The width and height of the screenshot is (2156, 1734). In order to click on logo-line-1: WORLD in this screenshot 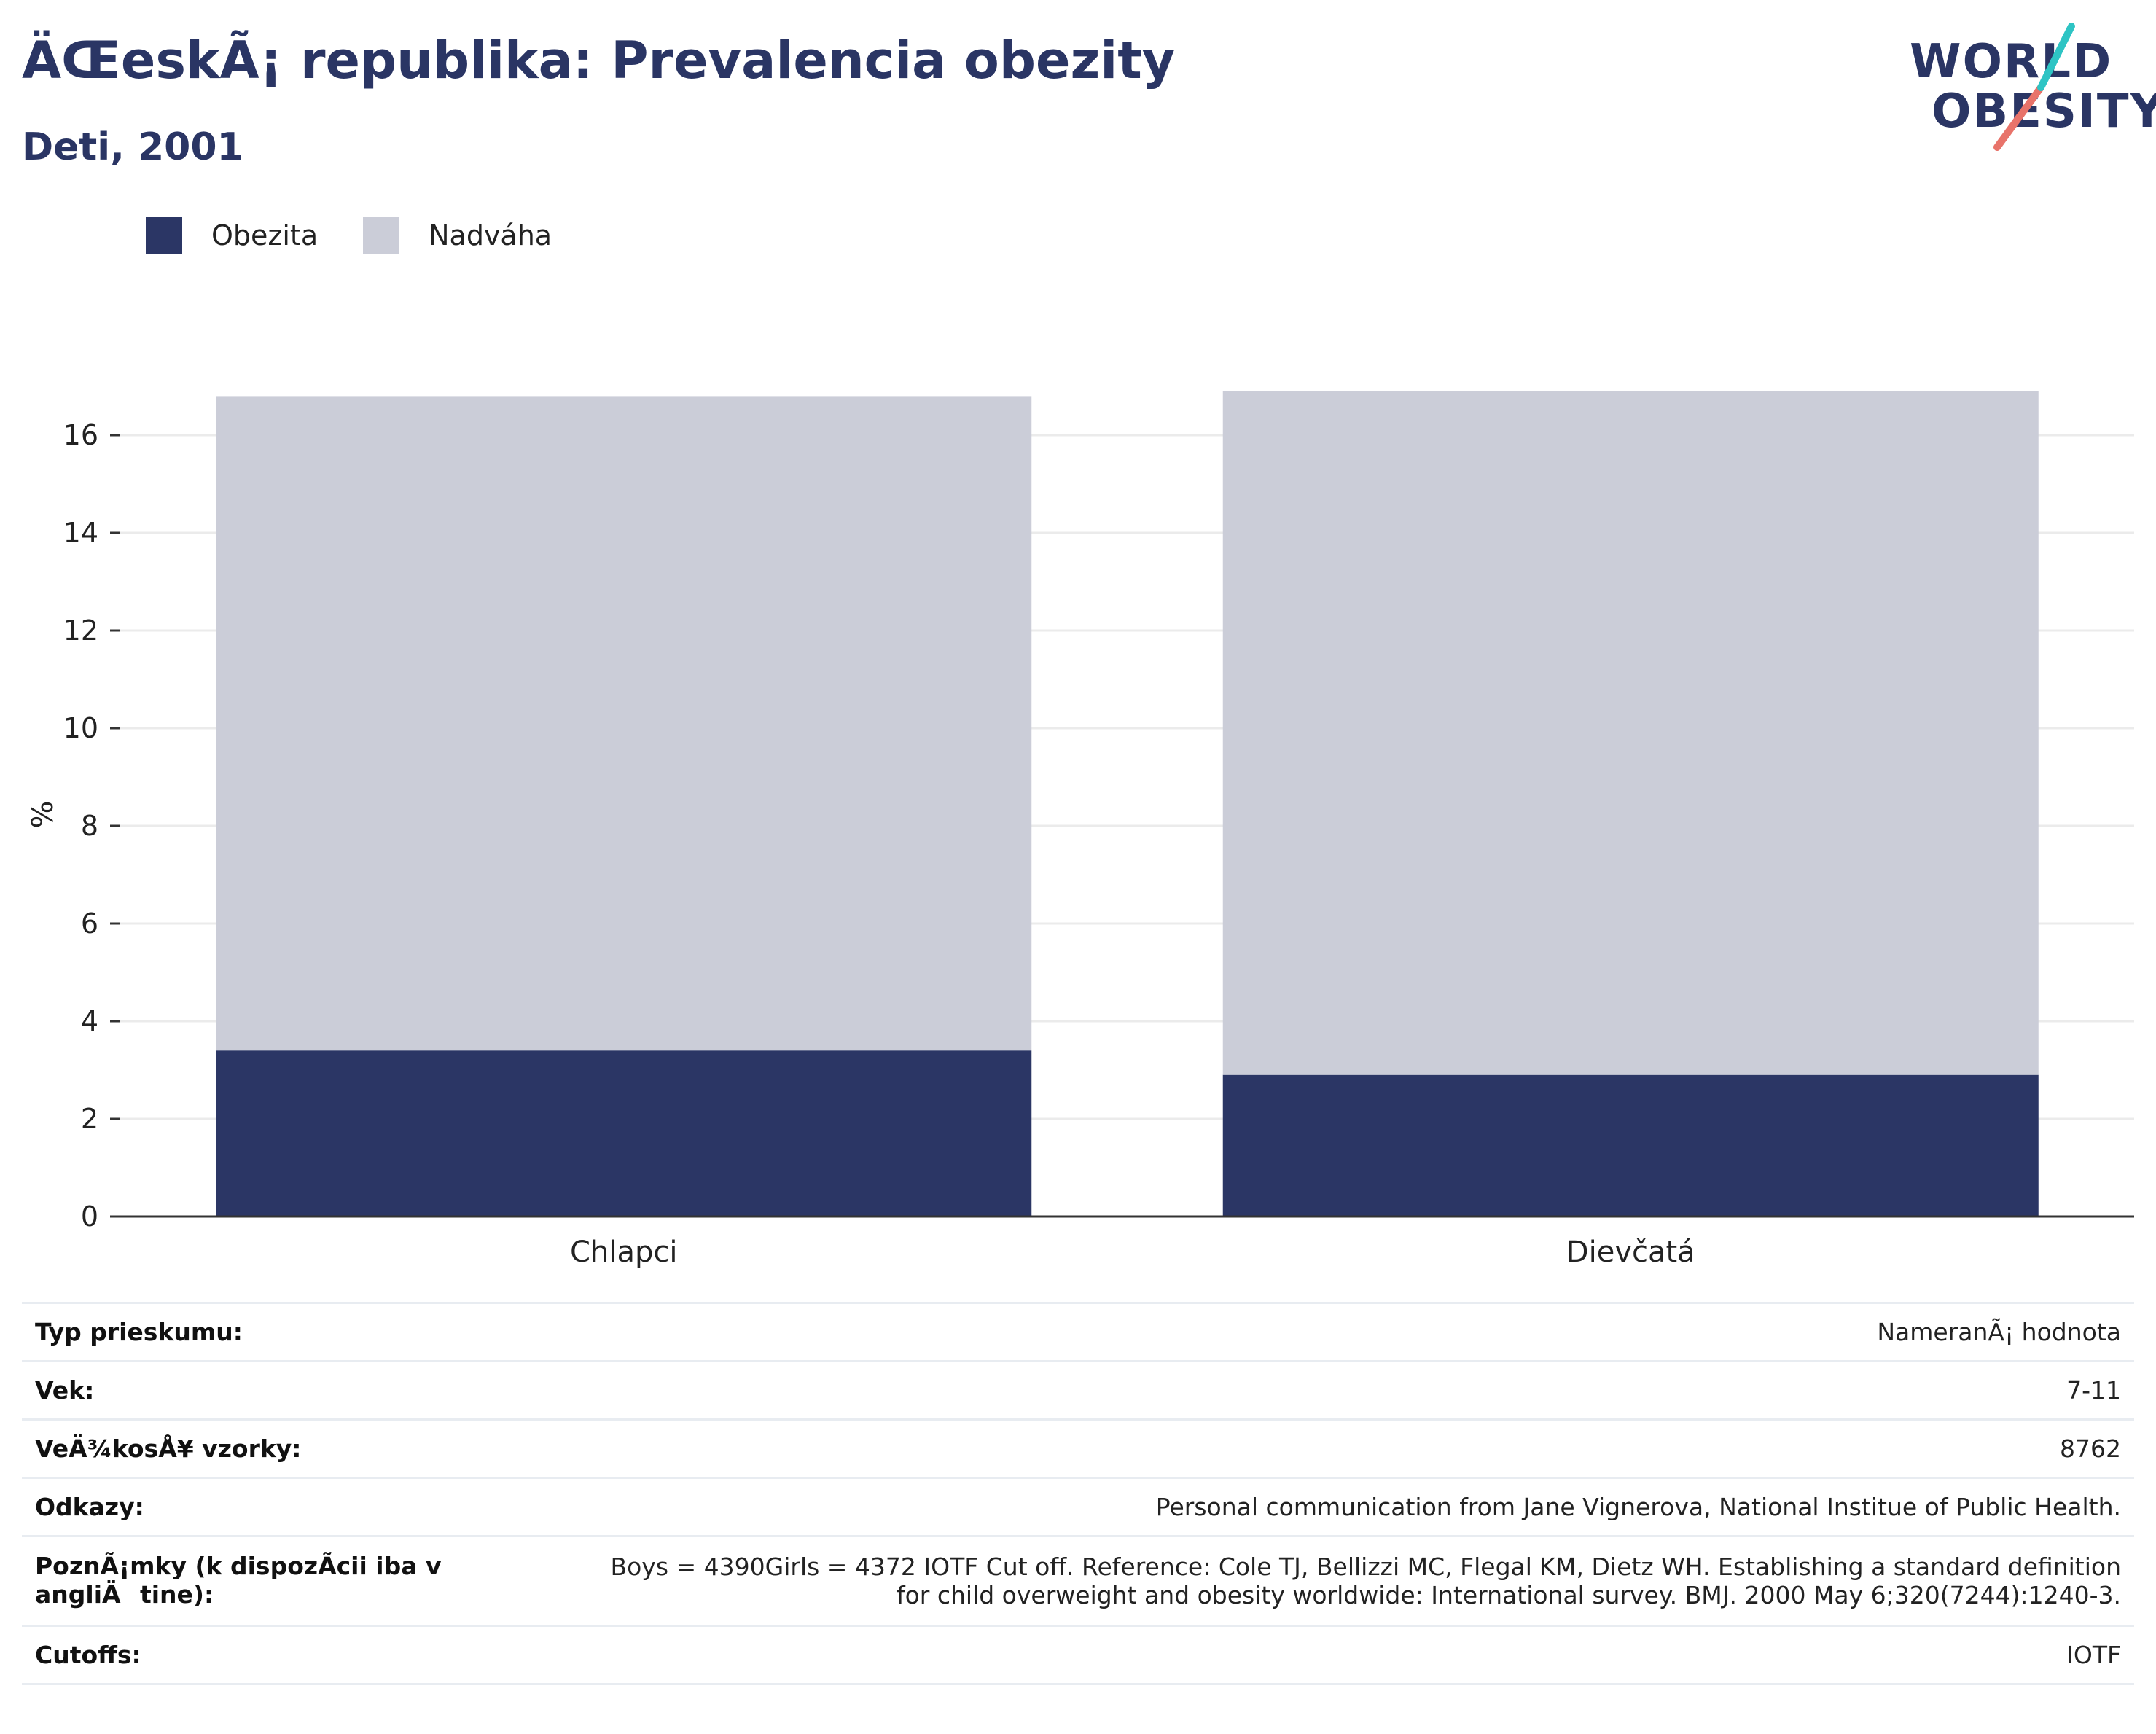, I will do `click(2012, 62)`.